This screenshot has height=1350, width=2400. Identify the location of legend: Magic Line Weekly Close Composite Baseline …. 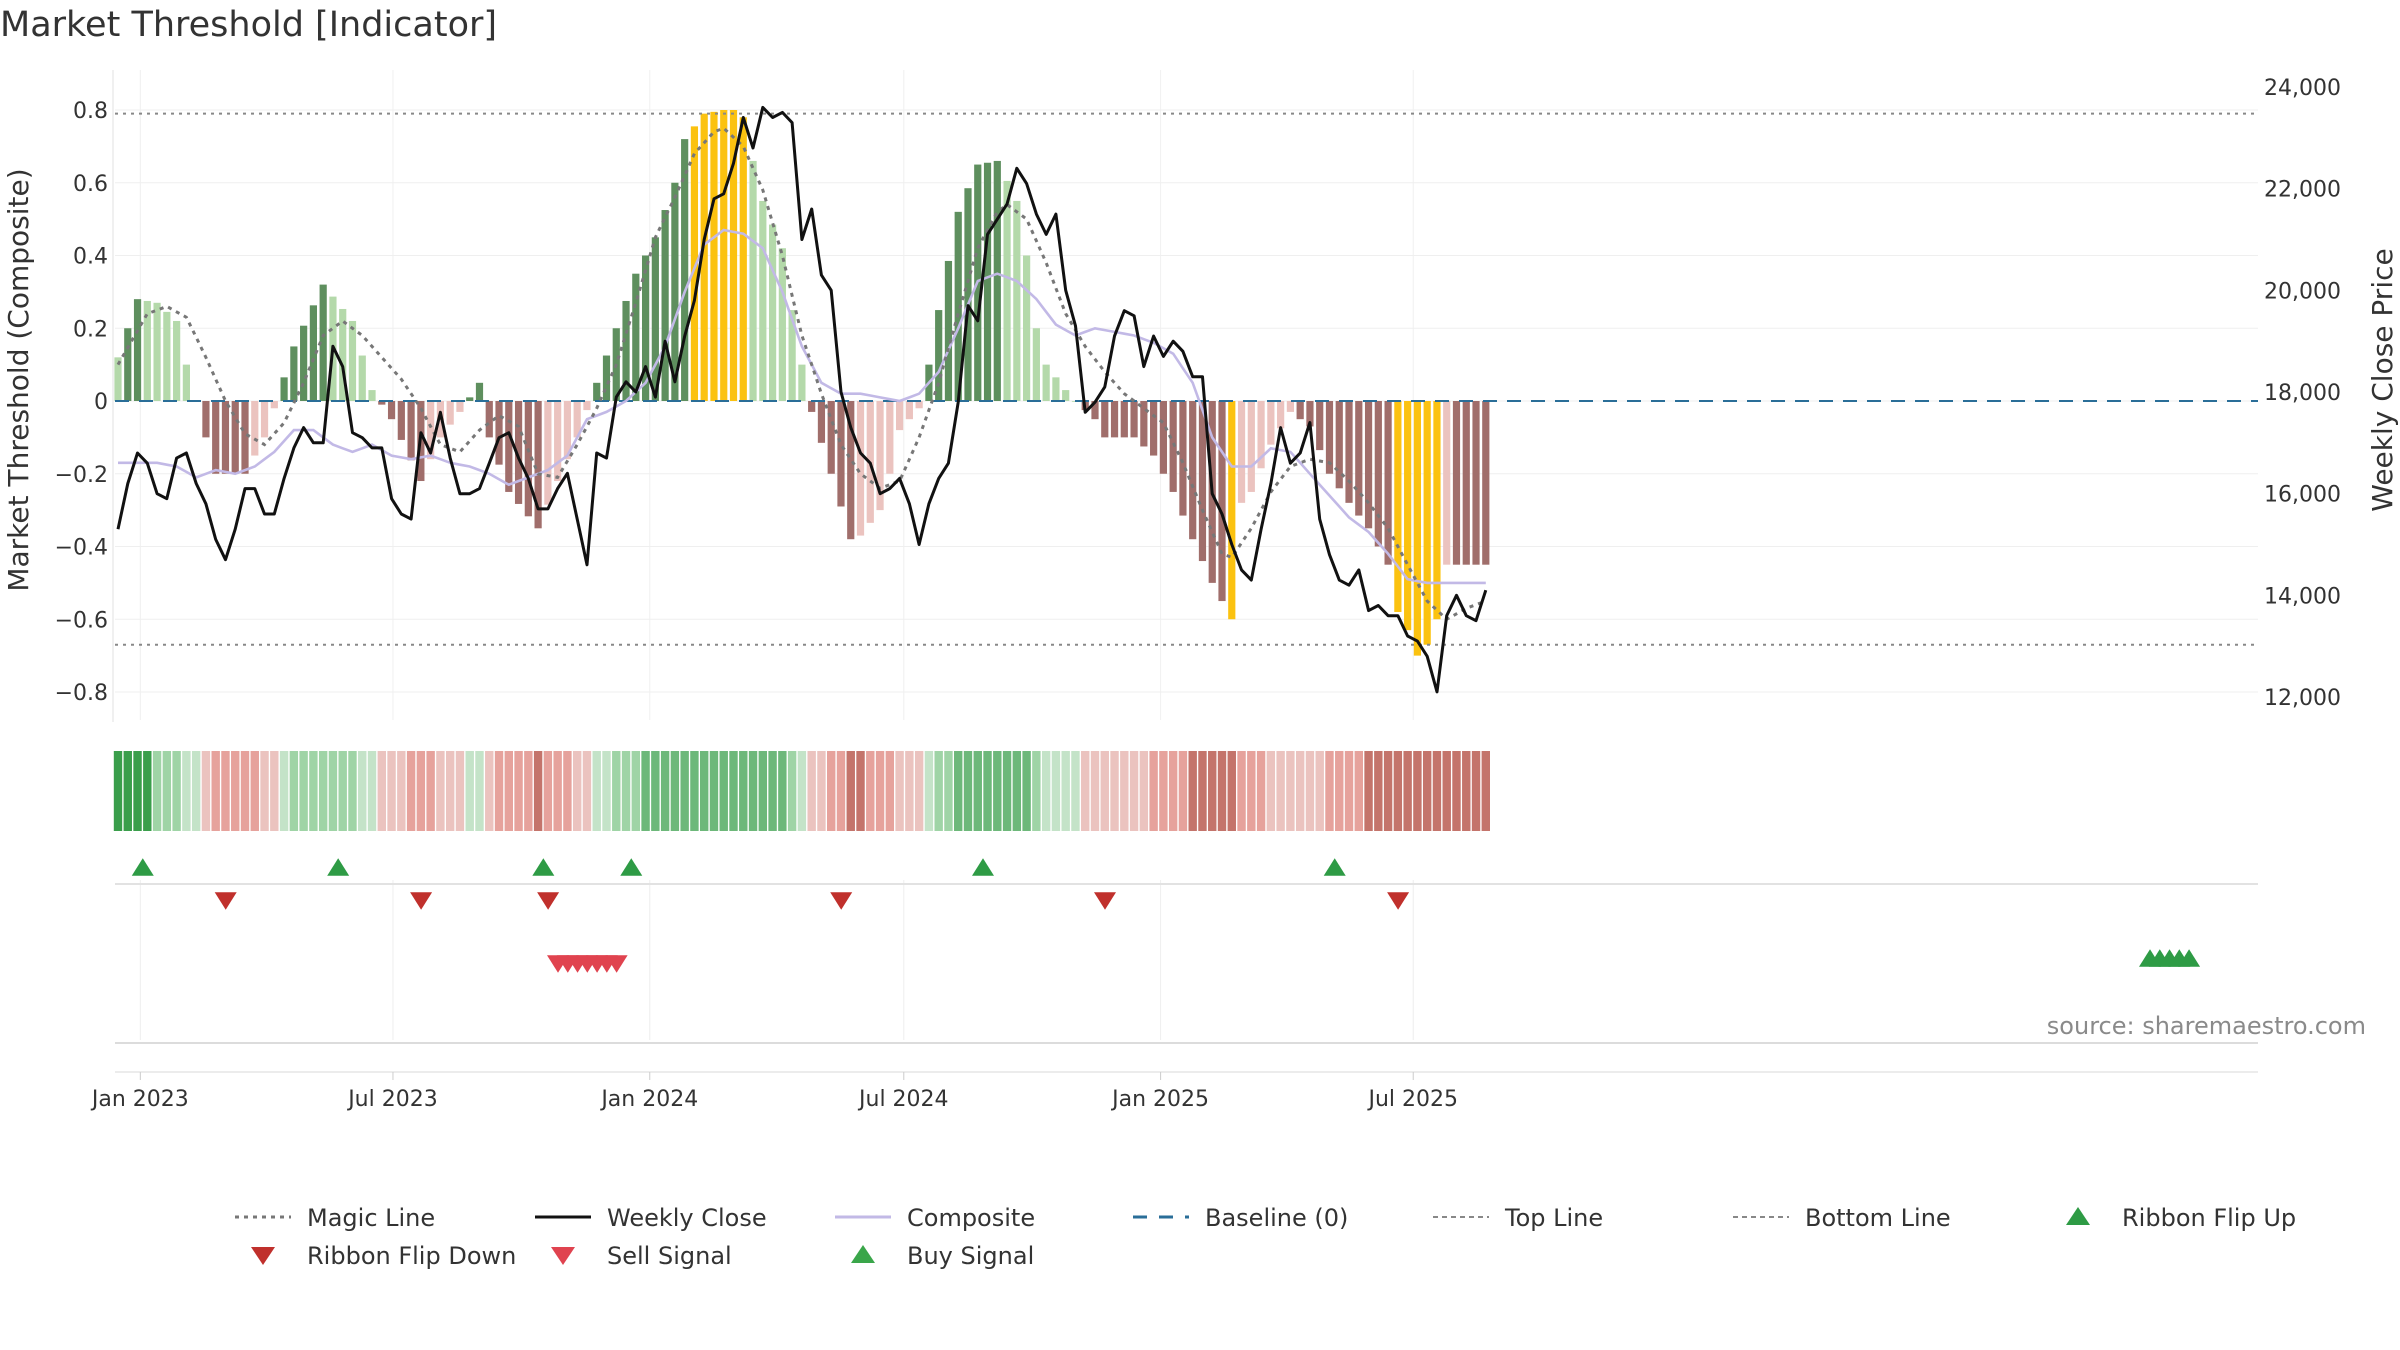
(1265, 1237).